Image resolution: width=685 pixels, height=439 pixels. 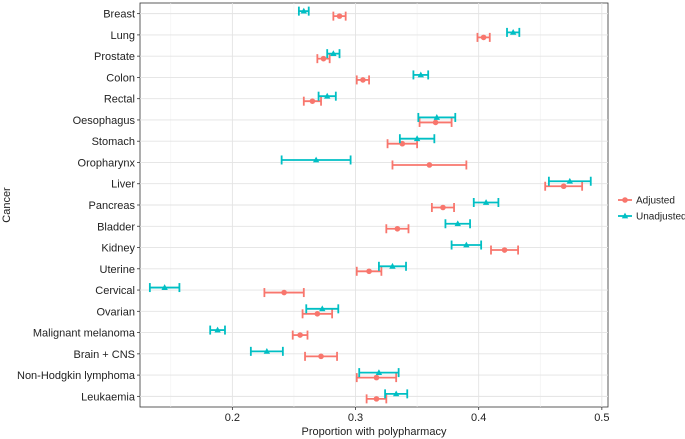 What do you see at coordinates (7, 205) in the screenshot?
I see `y-axis-title: Cancer` at bounding box center [7, 205].